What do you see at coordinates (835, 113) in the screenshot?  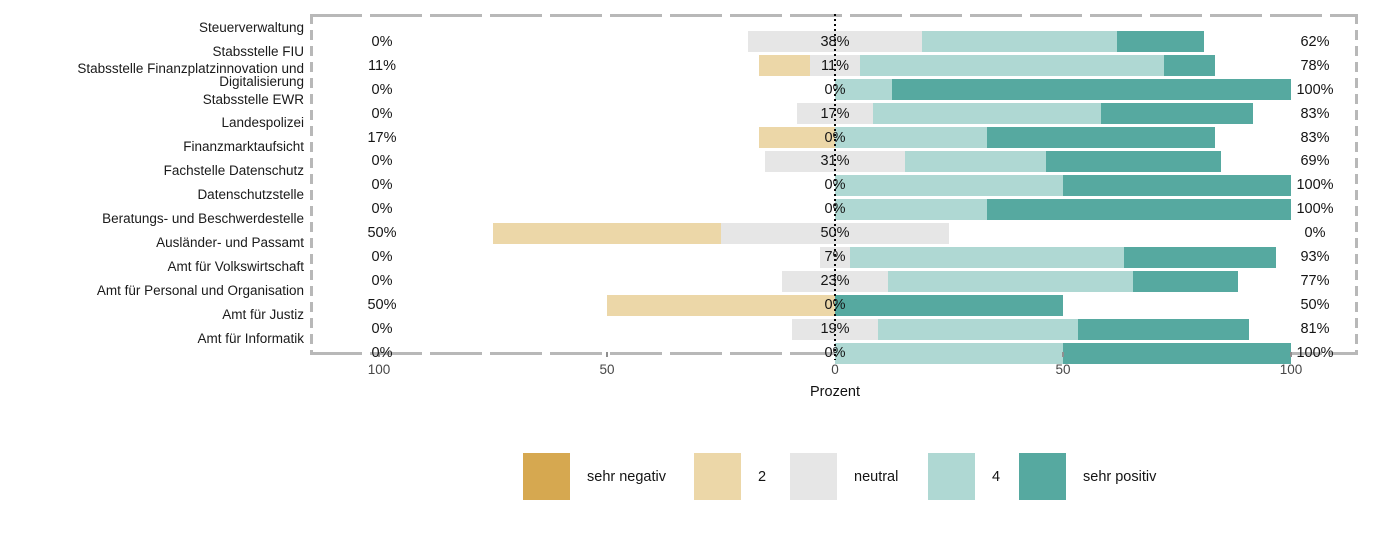 I see `value-label-neutral: 17%` at bounding box center [835, 113].